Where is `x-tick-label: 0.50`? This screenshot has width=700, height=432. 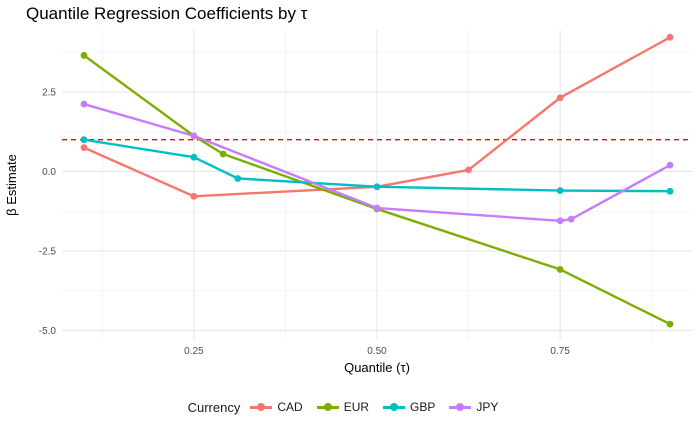 x-tick-label: 0.50 is located at coordinates (377, 351).